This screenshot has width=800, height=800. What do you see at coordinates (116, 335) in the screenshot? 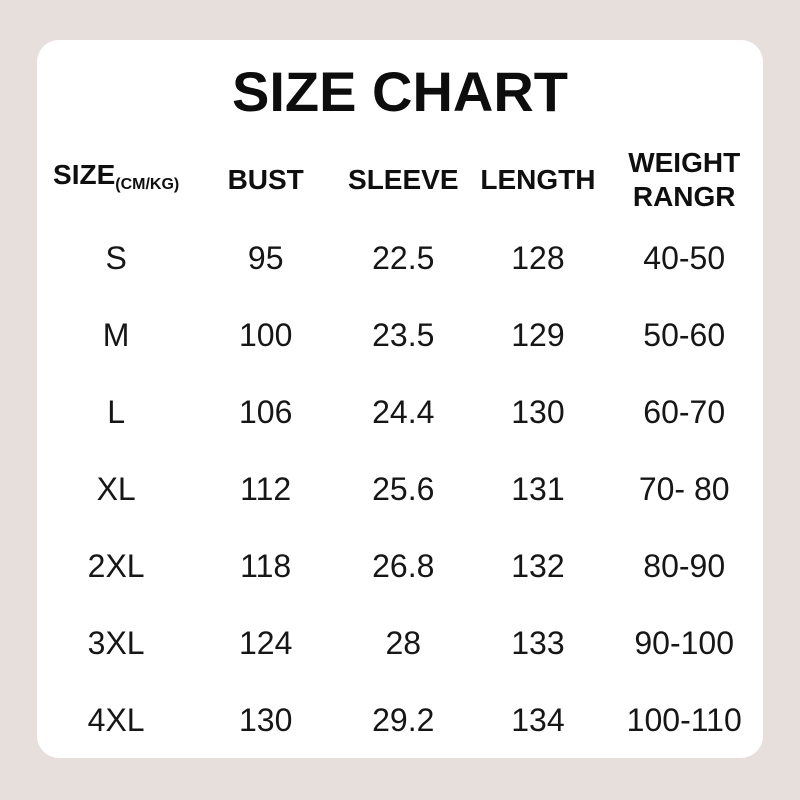
I see `size-value: M` at bounding box center [116, 335].